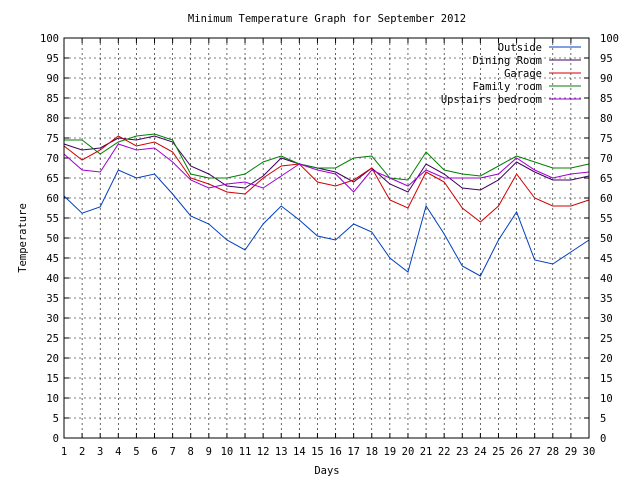  I want to click on y-tick-label-right: 70, so click(606, 159).